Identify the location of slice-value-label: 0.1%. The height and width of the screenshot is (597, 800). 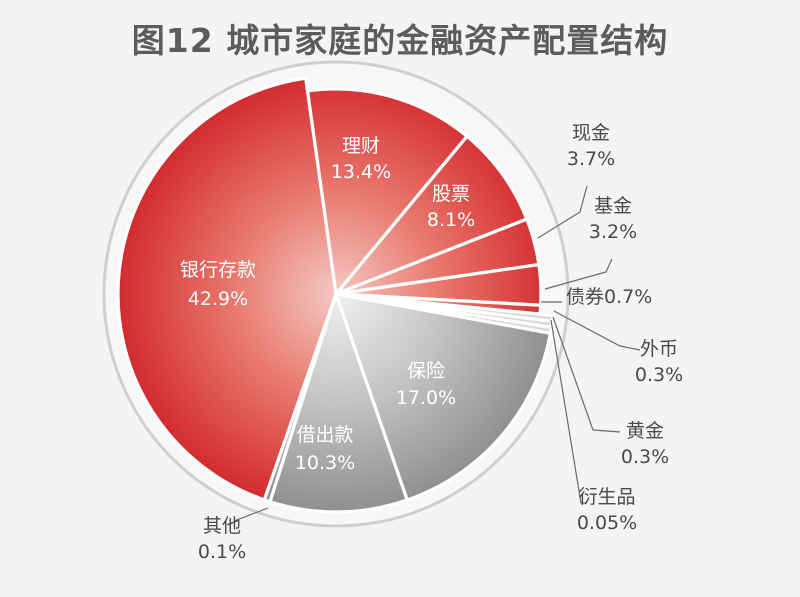
(222, 552).